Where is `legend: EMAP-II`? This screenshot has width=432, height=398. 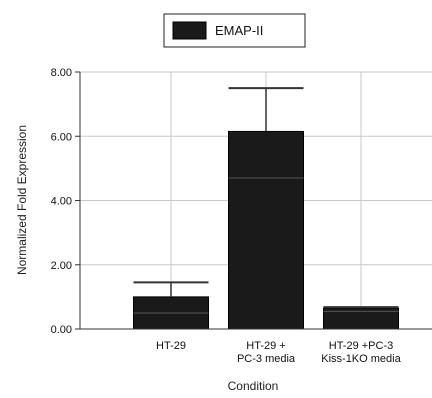 legend: EMAP-II is located at coordinates (234, 30).